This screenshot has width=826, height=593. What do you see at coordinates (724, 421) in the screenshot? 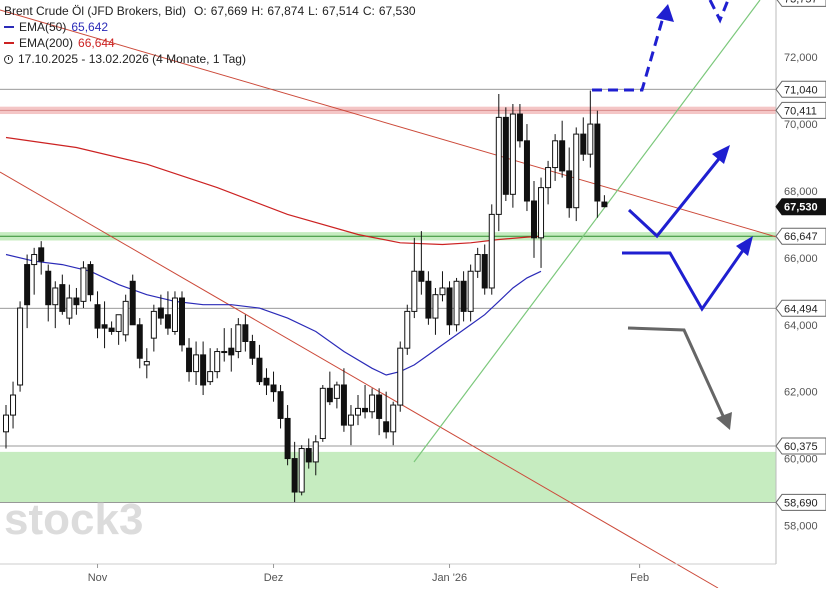
I see `scenario-arrow-grey-head` at bounding box center [724, 421].